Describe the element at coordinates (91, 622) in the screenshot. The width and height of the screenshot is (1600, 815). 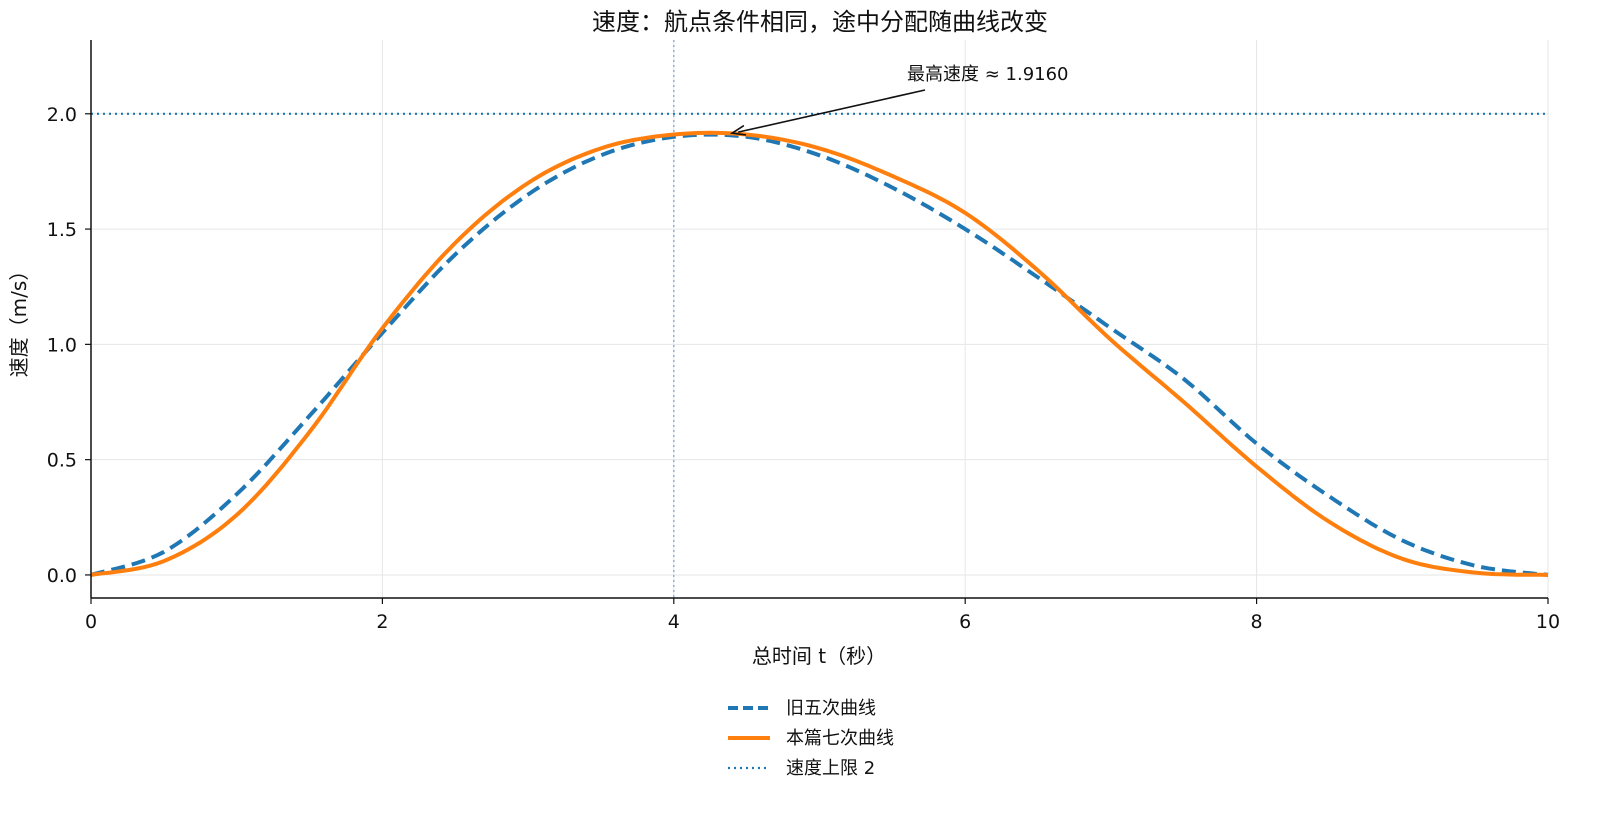
I see `x-tick-label-0: 0` at that location.